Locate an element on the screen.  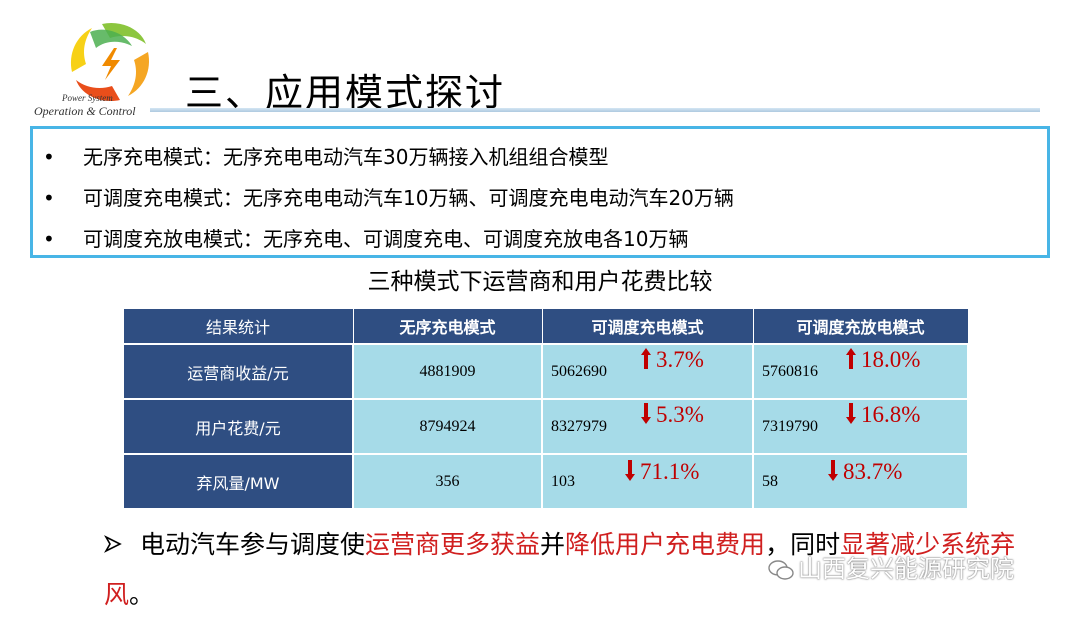
value-cell: 5062690 3.7% is located at coordinates (647, 371).